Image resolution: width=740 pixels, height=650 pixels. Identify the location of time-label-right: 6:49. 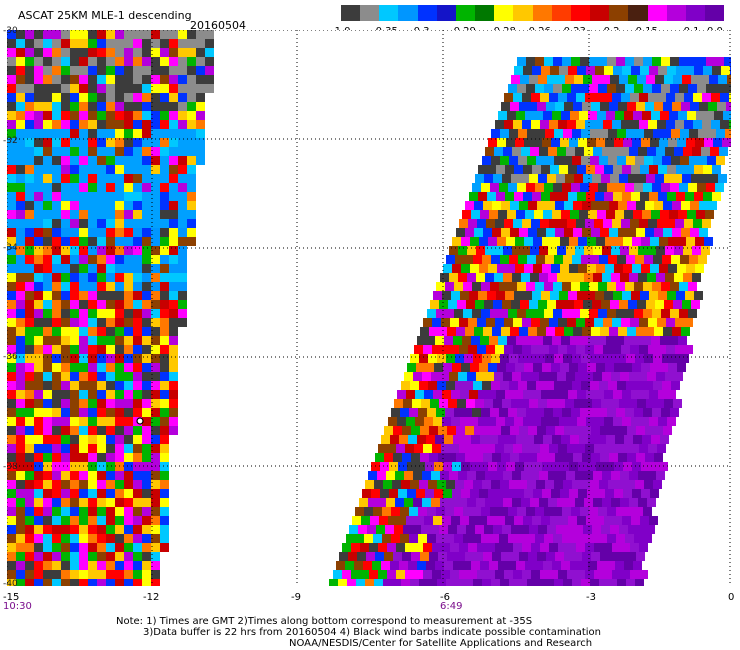
(451, 606).